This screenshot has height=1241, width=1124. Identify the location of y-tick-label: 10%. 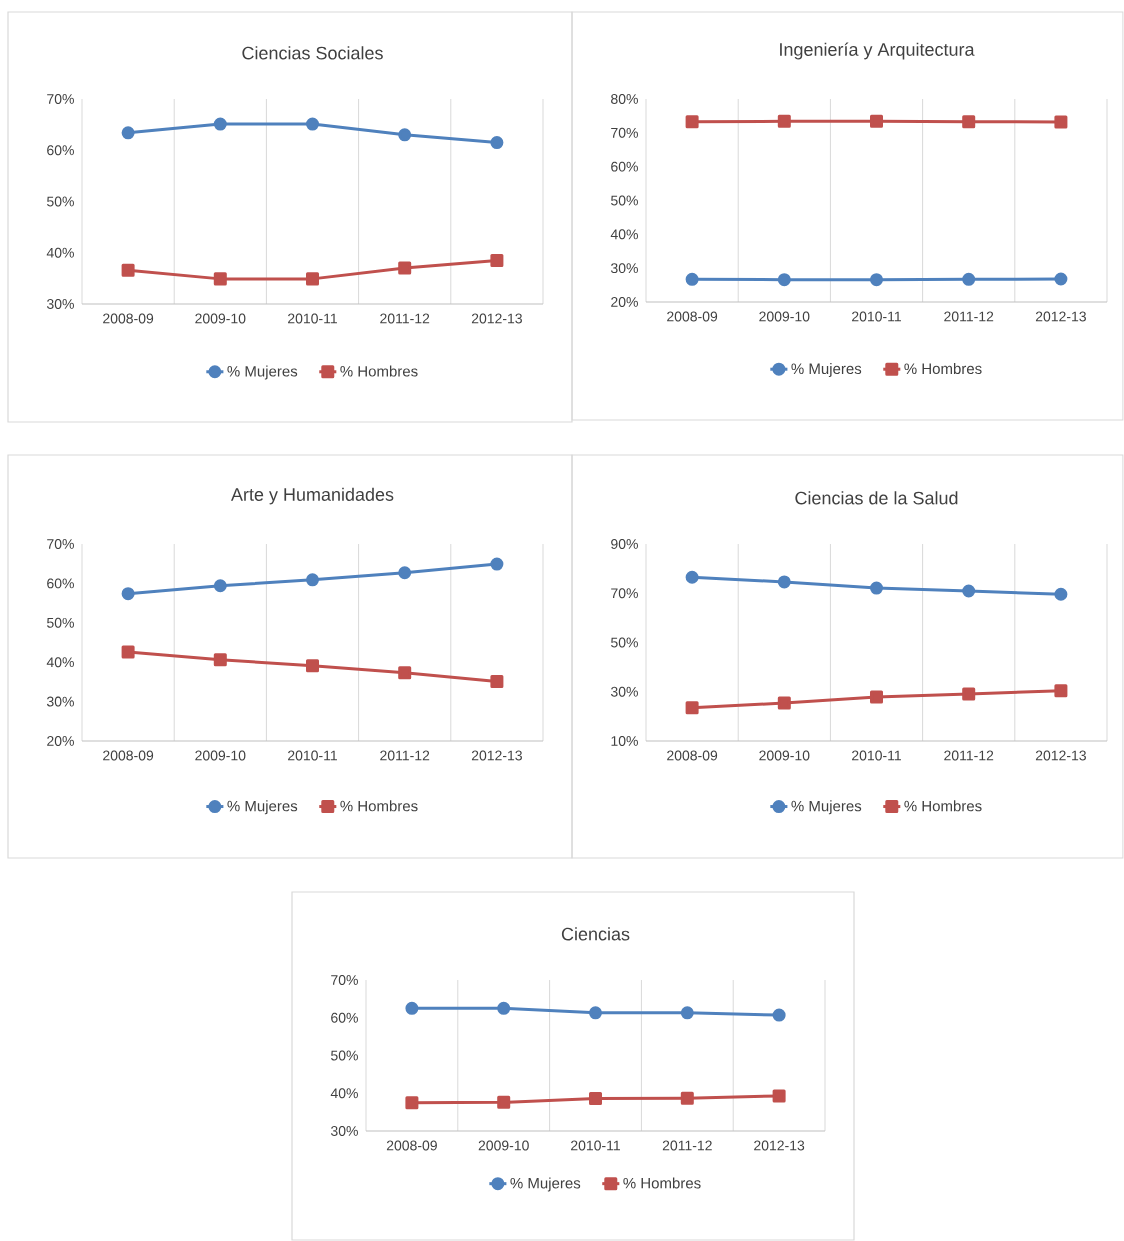
(625, 741).